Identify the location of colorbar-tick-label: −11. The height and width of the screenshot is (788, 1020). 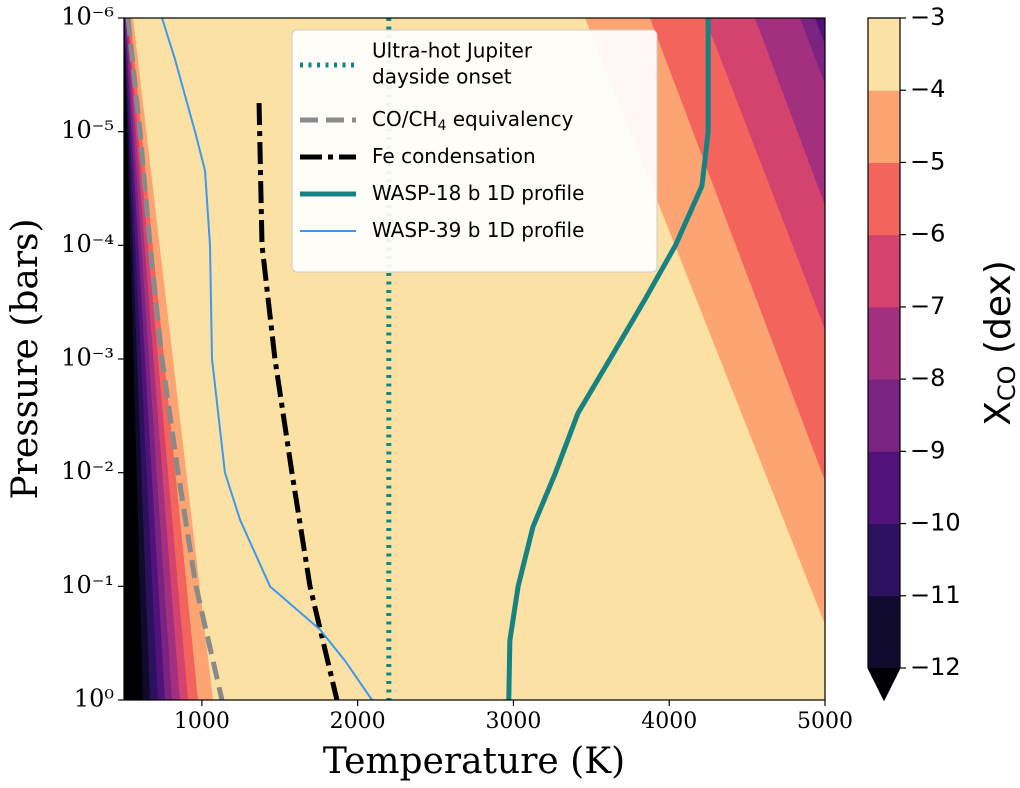
(935, 595).